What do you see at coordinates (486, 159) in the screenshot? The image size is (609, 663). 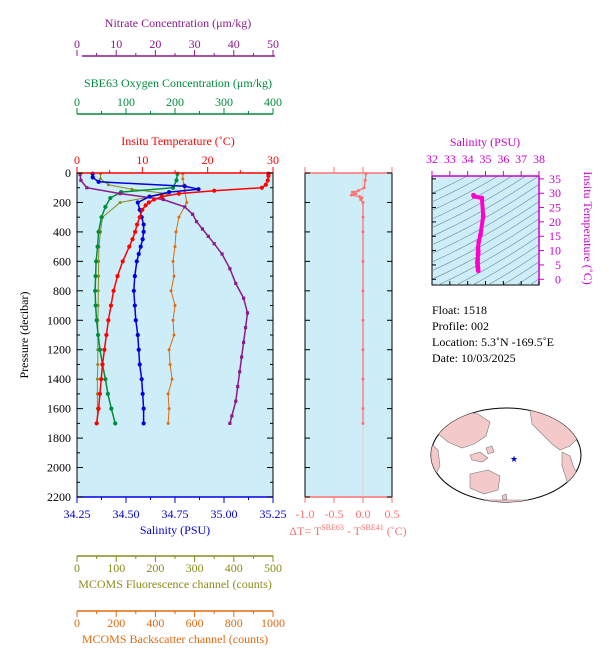 I see `ts-salinity-tick-label: 35` at bounding box center [486, 159].